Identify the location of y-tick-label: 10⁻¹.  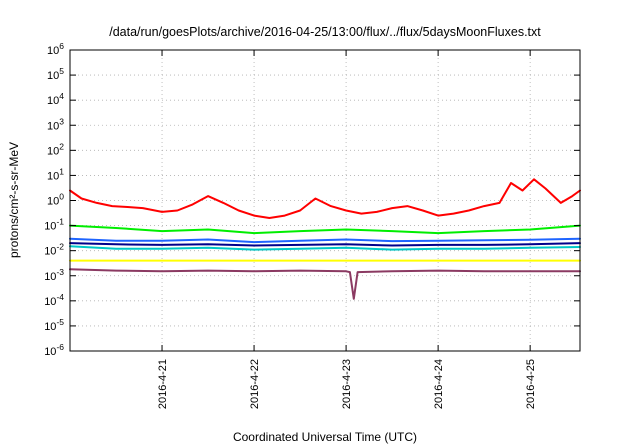
(54, 225).